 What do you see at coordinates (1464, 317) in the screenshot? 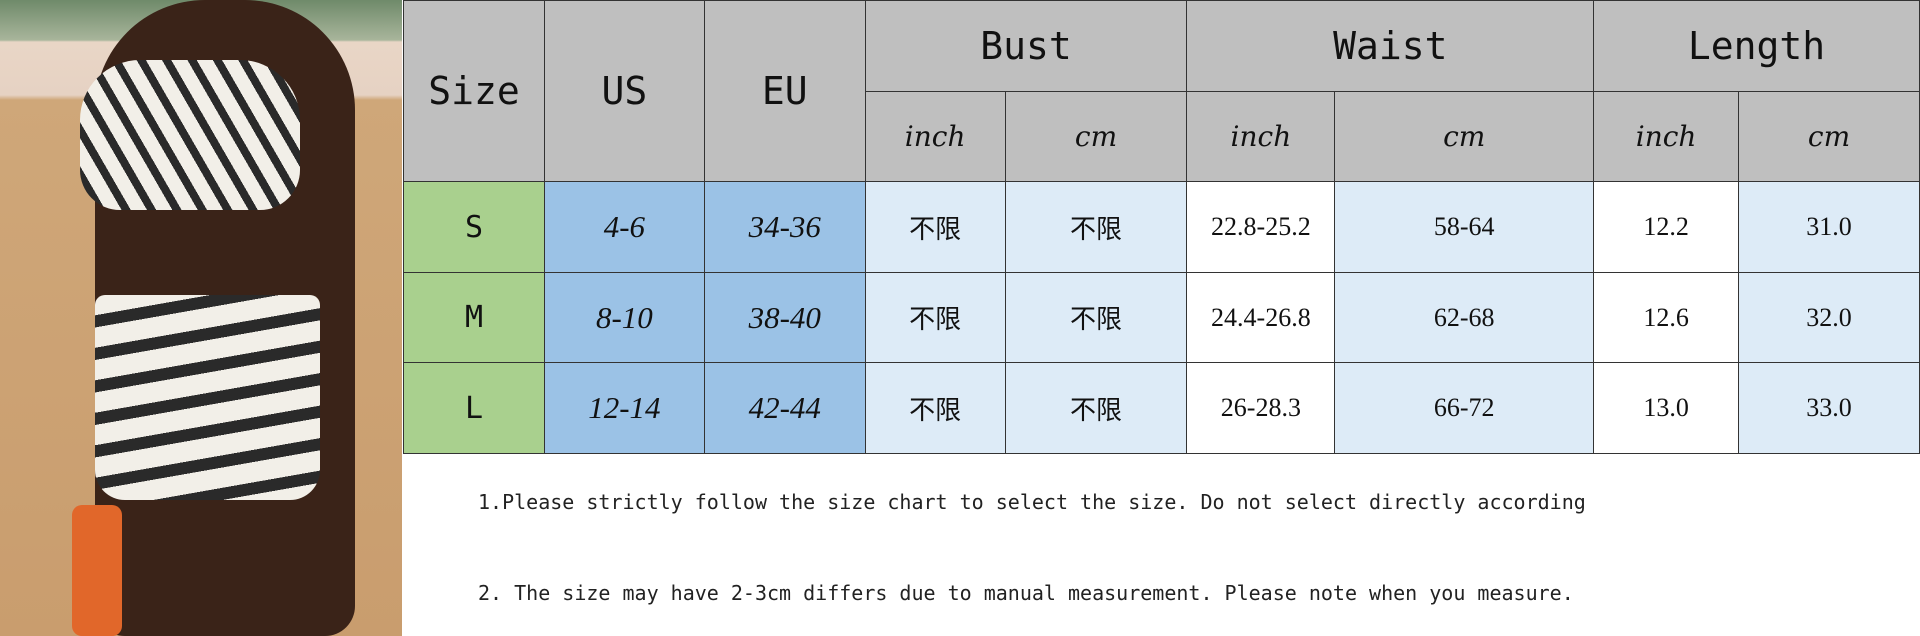
I see `cell-waist-cm: 62-68` at bounding box center [1464, 317].